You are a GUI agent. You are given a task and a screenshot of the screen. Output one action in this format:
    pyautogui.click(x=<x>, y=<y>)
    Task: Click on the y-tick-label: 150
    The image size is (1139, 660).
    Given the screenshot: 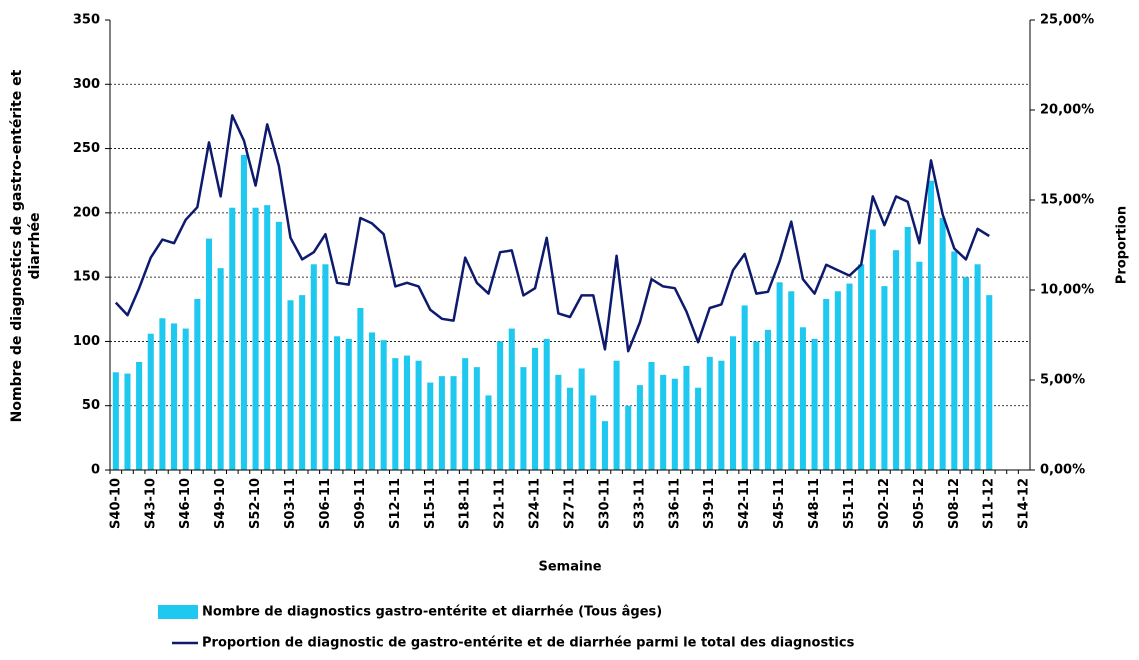 What is the action you would take?
    pyautogui.click(x=86, y=277)
    